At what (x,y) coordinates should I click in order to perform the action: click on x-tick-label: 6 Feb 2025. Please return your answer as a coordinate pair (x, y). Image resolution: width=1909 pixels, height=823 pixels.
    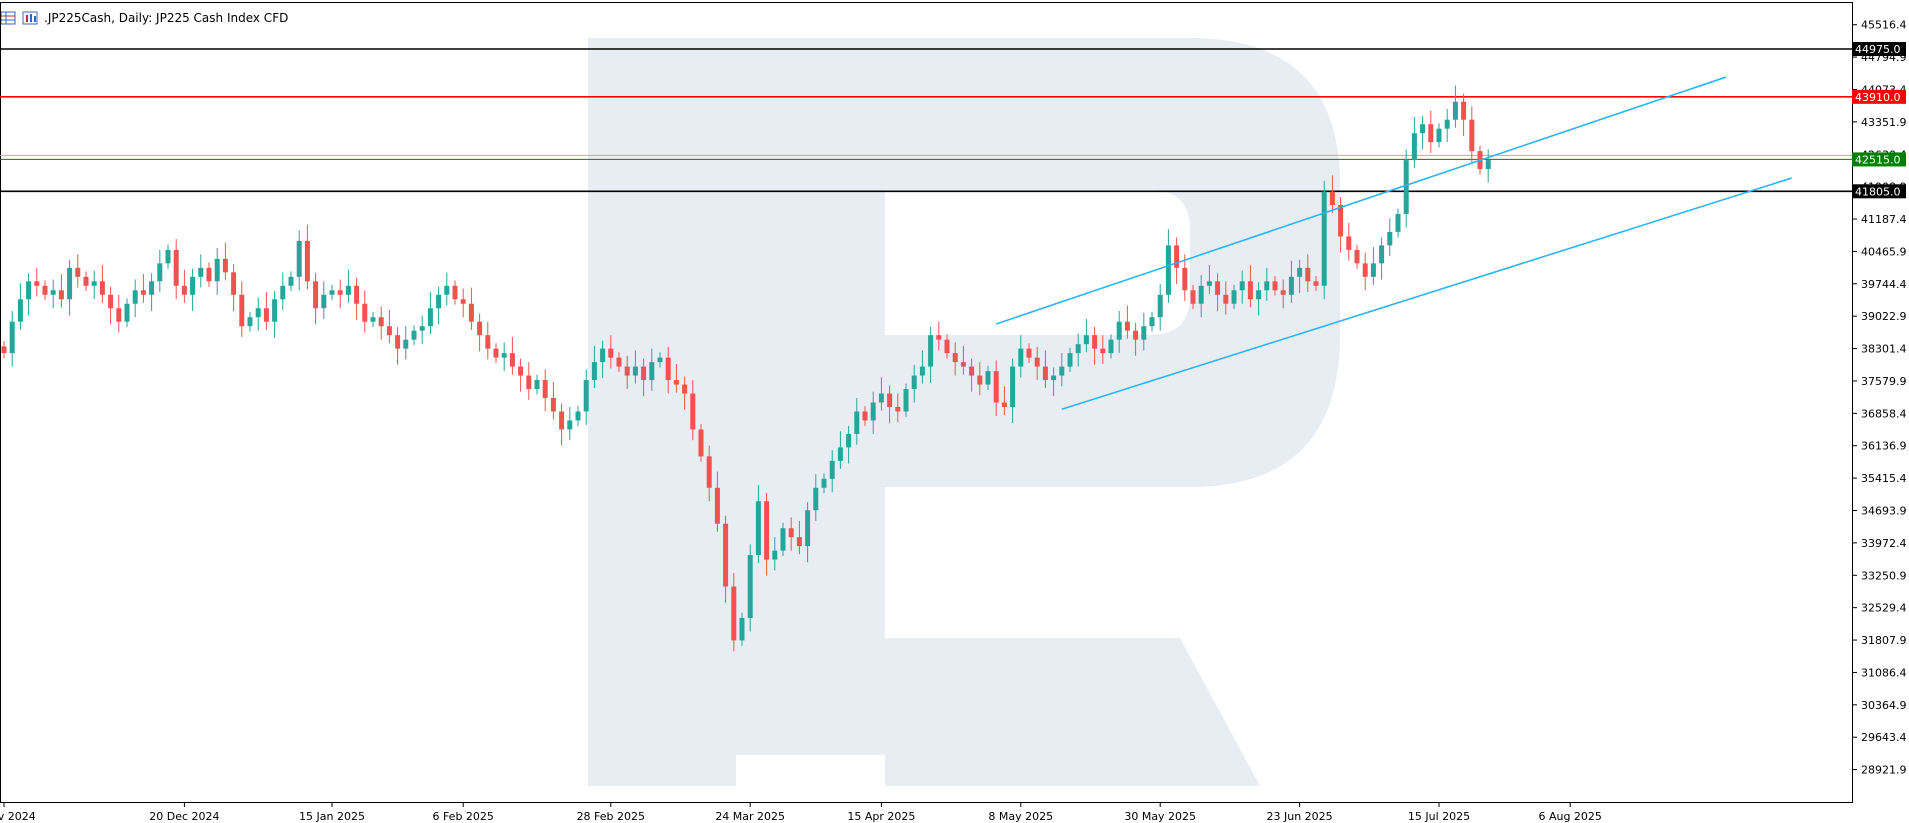
    Looking at the image, I should click on (462, 816).